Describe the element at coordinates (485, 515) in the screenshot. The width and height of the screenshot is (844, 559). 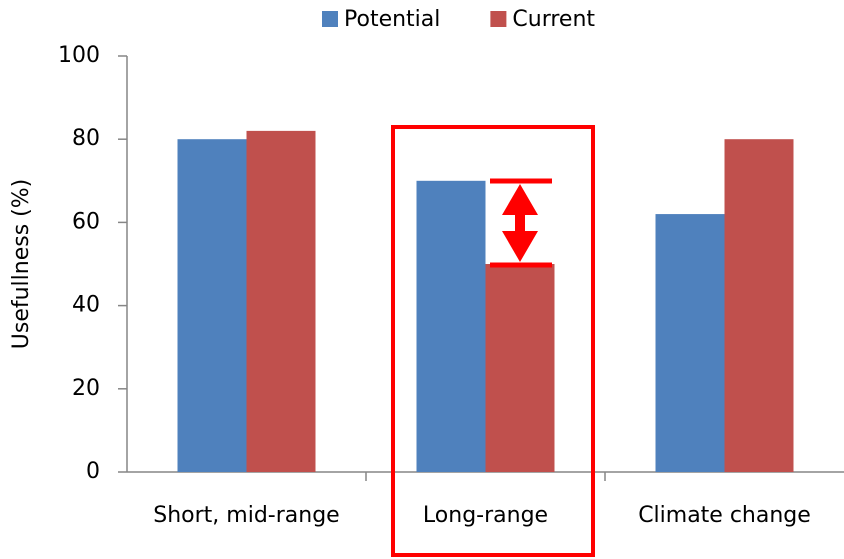
I see `x-tick-label: Long-range` at that location.